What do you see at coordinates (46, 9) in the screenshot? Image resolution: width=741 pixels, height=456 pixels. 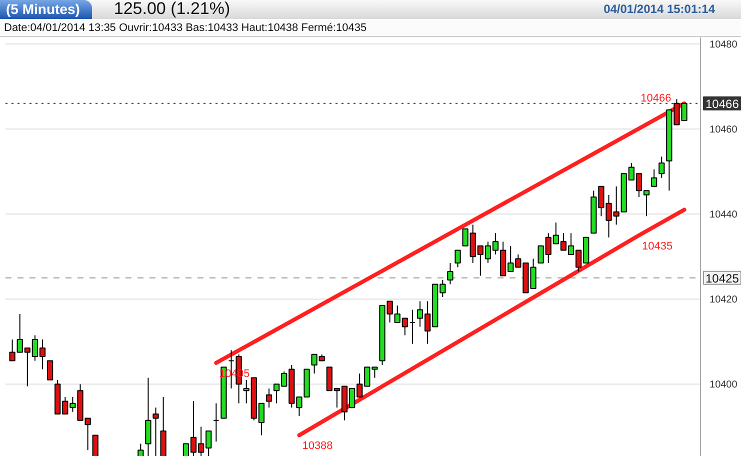 I see `chart-title: (5 Minutes)` at bounding box center [46, 9].